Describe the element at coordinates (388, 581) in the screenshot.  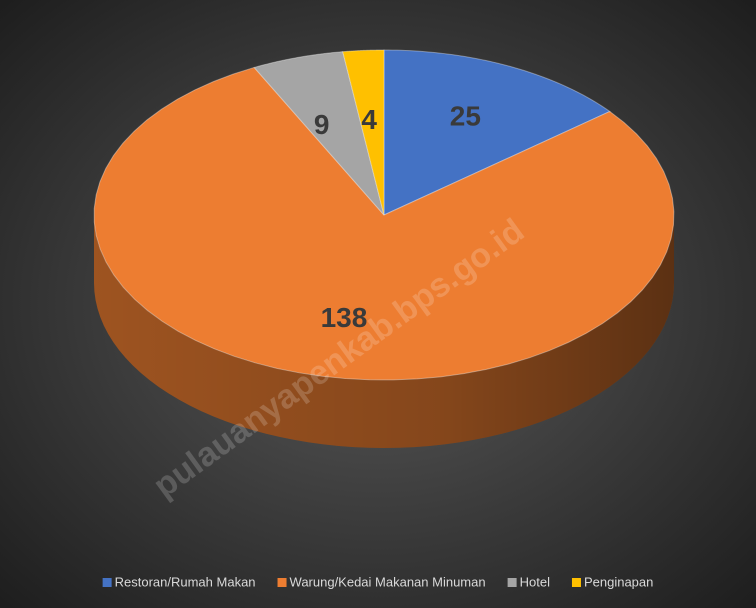
I see `legend-label: Warung/Kedai Makanan Minuman` at that location.